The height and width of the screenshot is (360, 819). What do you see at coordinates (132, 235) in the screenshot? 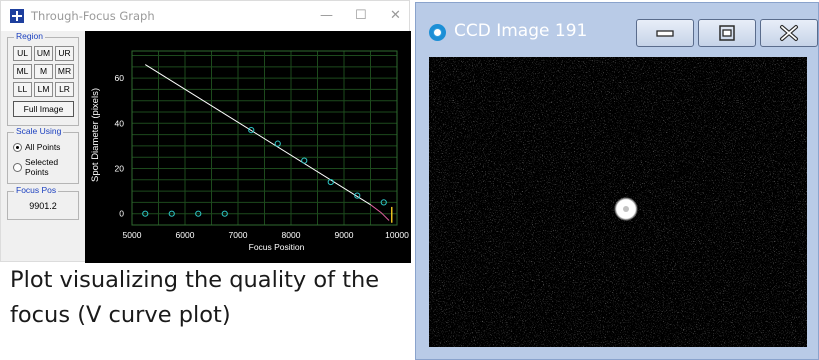
I see `x-tick-label: 5000` at bounding box center [132, 235].